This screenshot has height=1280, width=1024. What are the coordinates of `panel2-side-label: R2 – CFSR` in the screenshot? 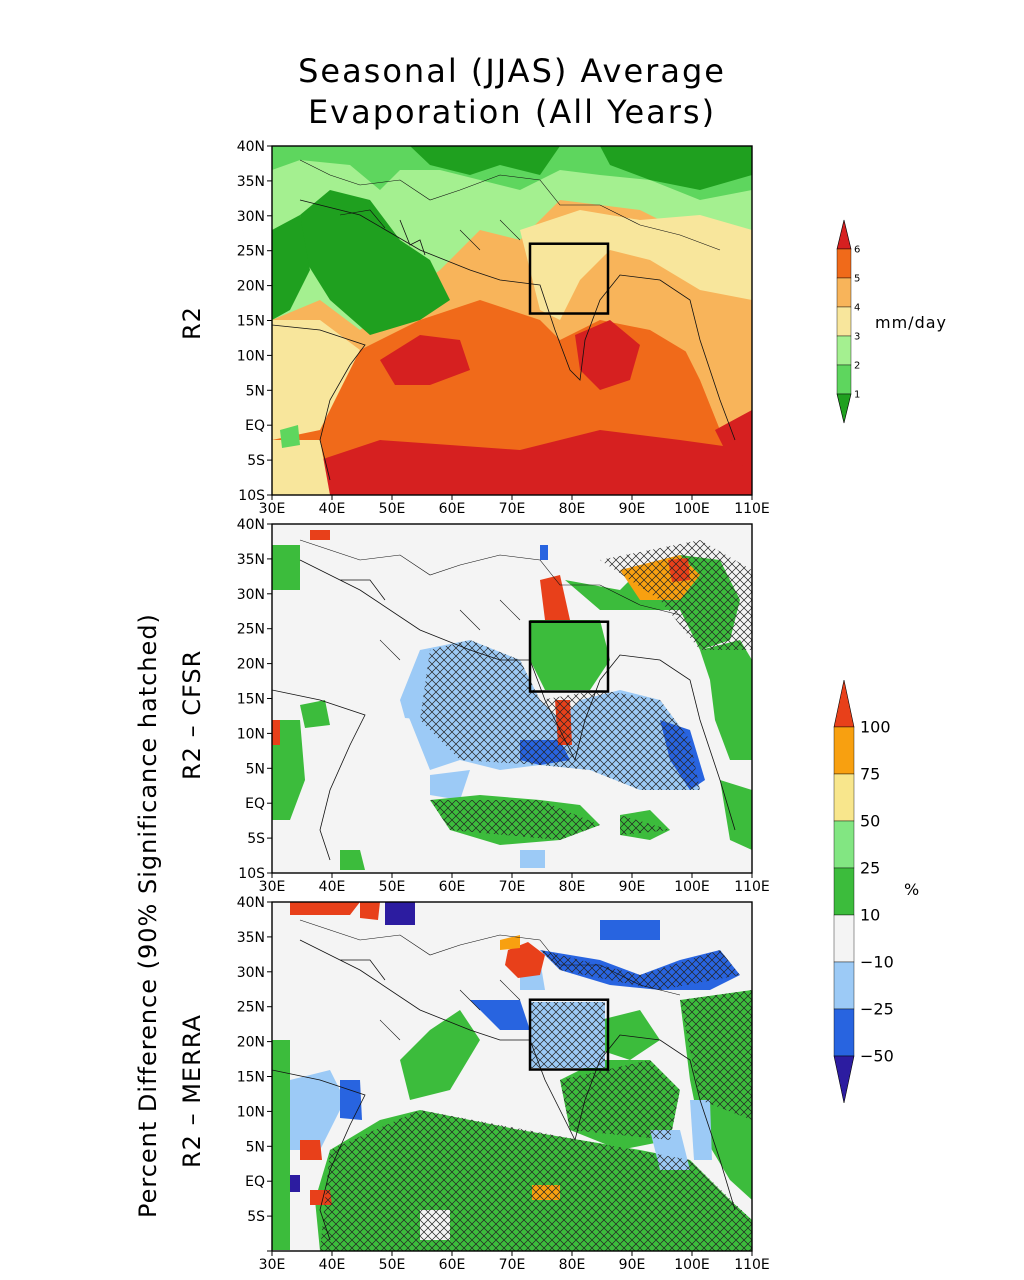 It's located at (192, 714).